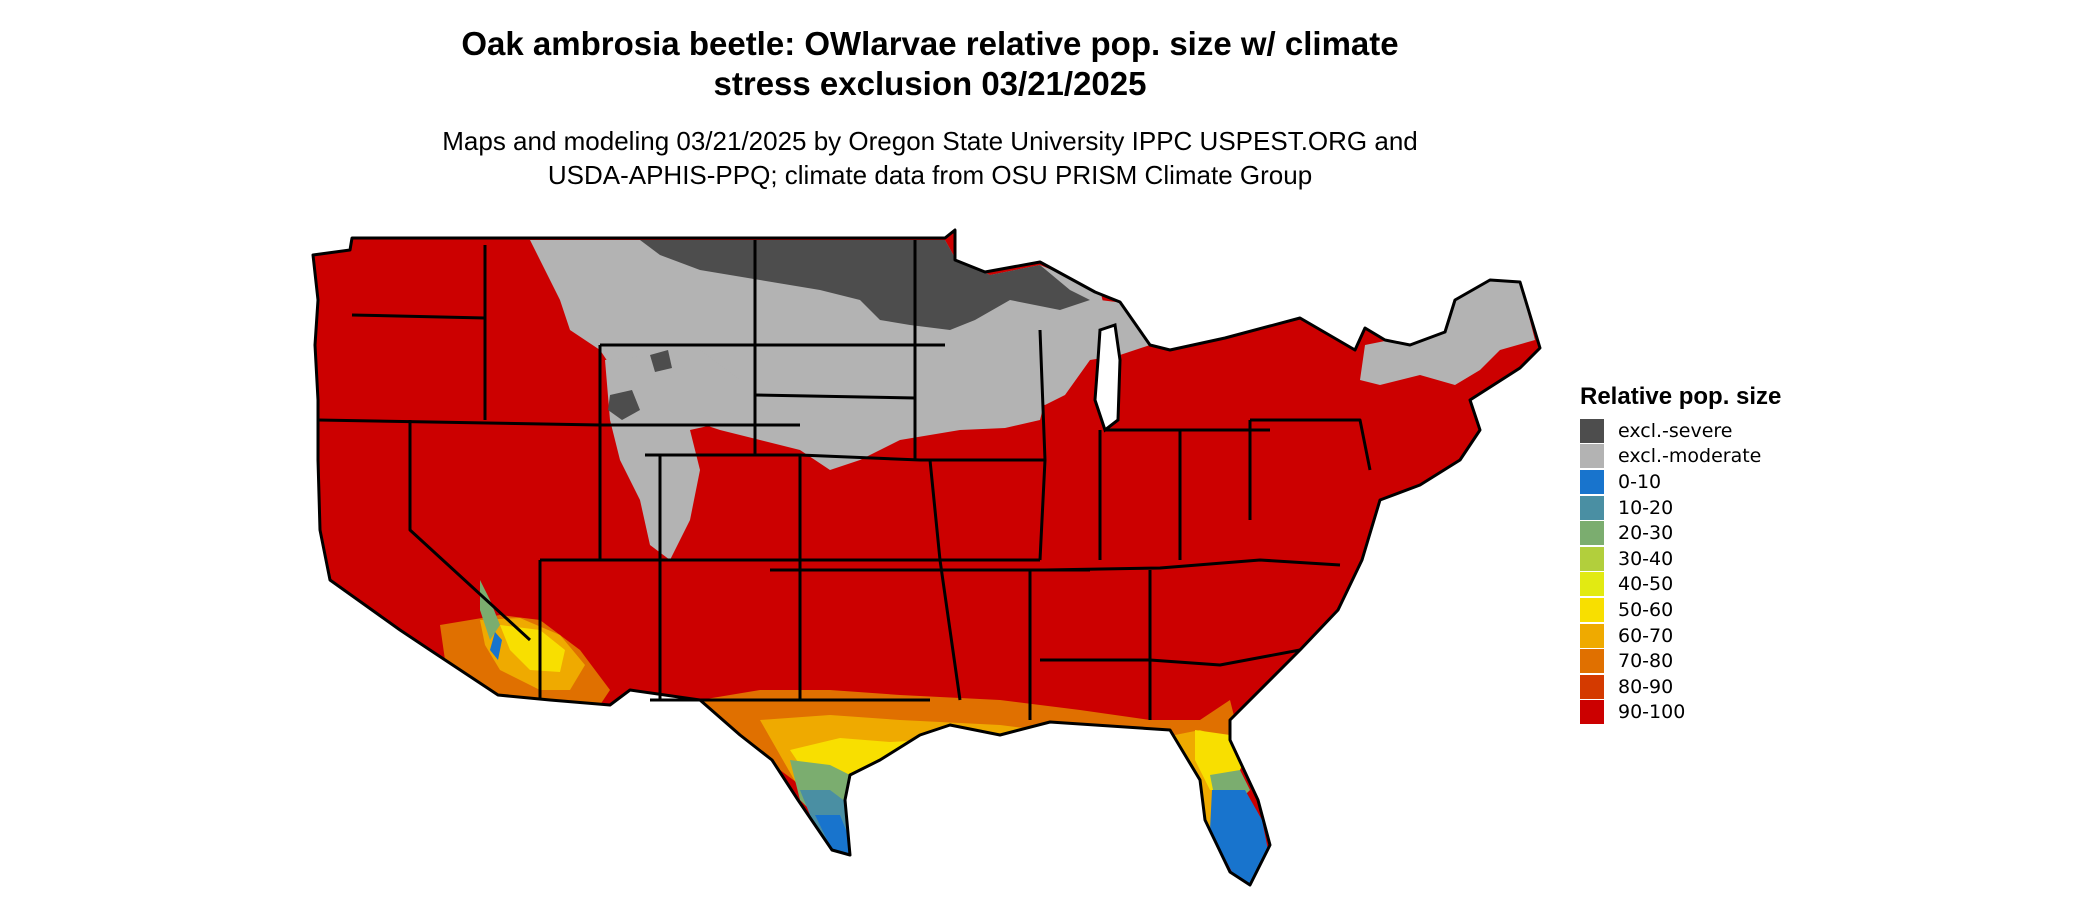  Describe the element at coordinates (1646, 609) in the screenshot. I see `legend-label: 50-60` at that location.